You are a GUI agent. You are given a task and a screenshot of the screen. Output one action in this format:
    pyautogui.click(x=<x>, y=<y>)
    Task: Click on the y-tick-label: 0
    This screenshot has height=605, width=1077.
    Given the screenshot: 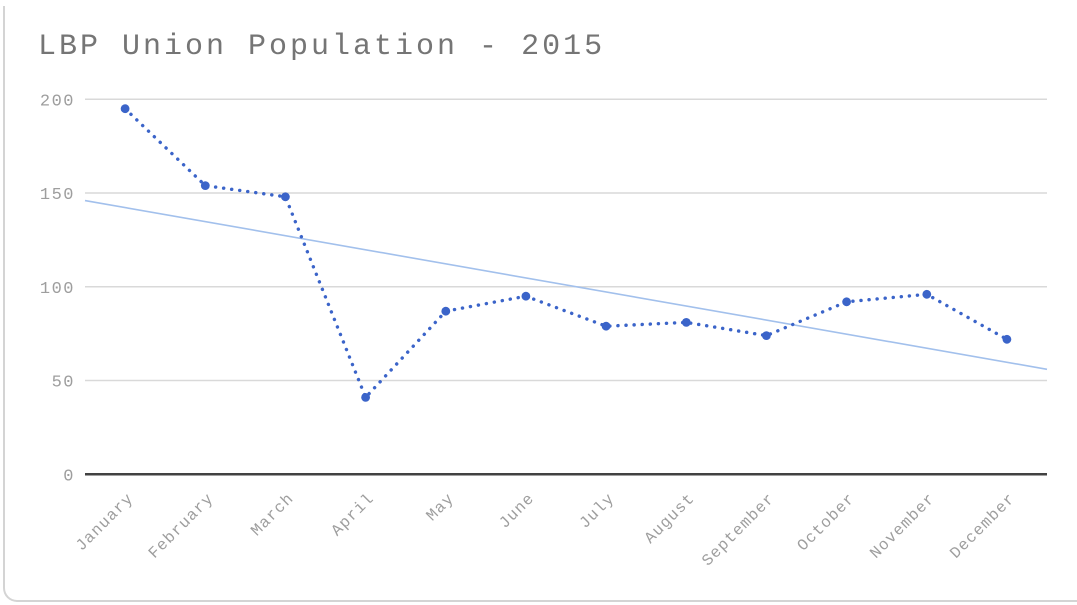 What is the action you would take?
    pyautogui.click(x=69, y=476)
    